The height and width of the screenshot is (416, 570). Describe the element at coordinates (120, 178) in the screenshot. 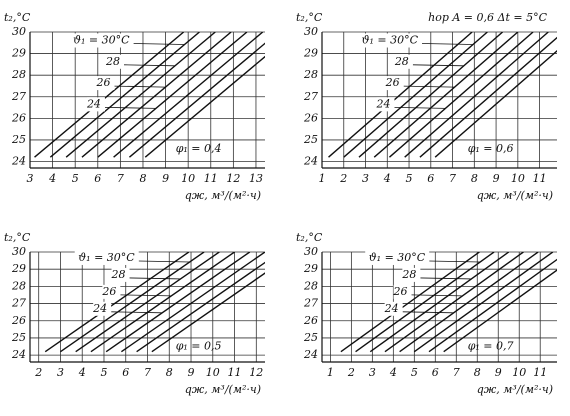

I see `x-tick-label: 7` at that location.